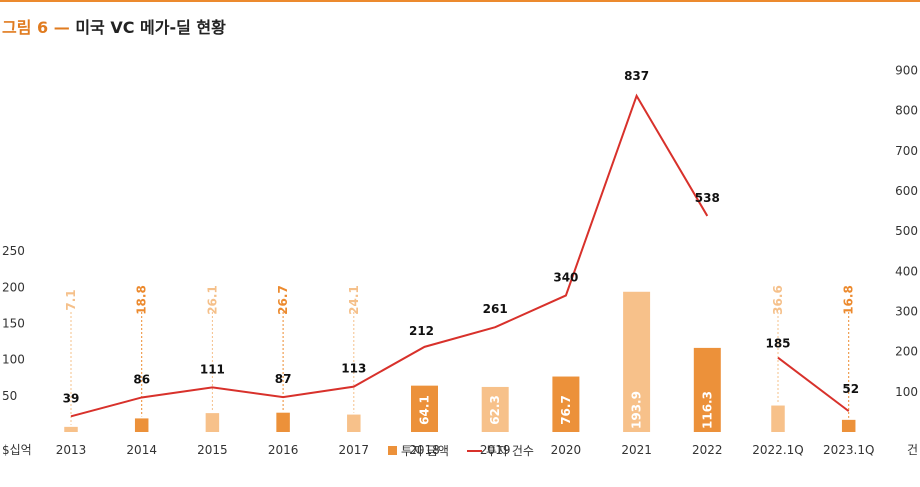 This screenshot has height=487, width=920. I want to click on figure-number: 그림 6, so click(25, 27).